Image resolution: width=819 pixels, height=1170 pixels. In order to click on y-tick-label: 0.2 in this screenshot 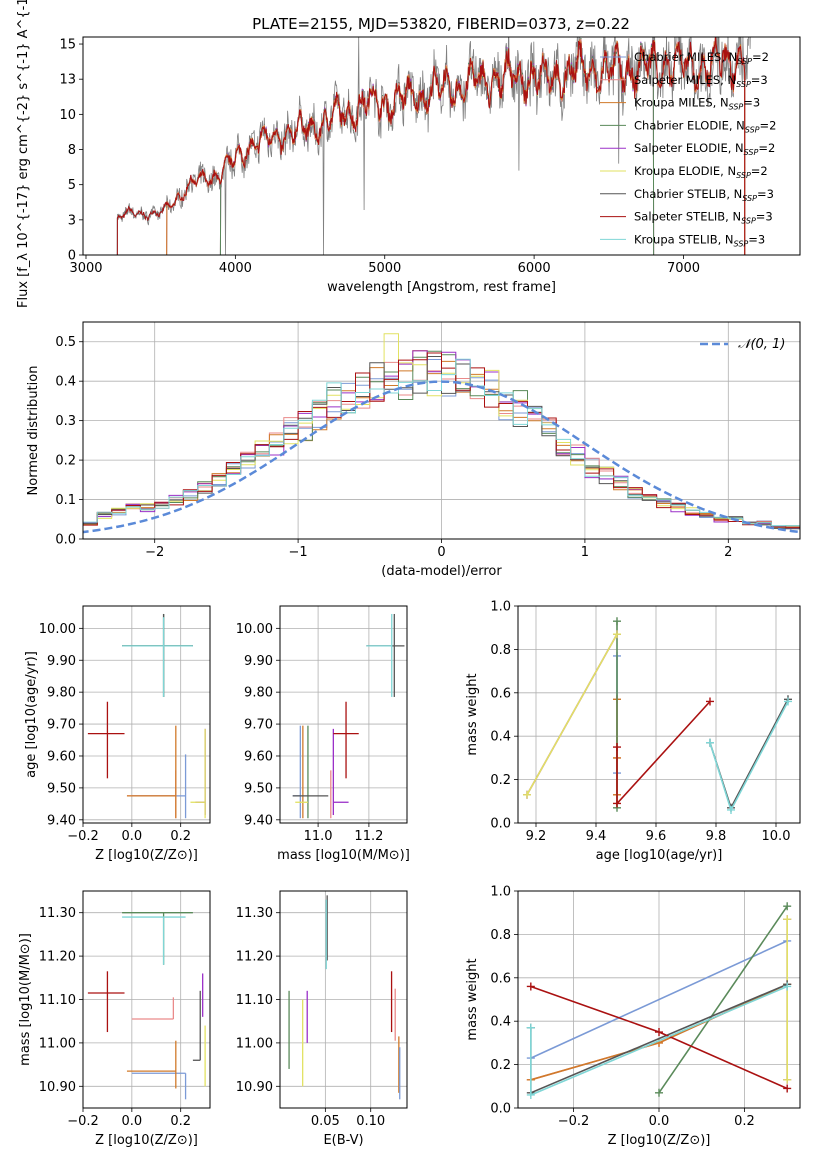, I will do `click(500, 1065)`.